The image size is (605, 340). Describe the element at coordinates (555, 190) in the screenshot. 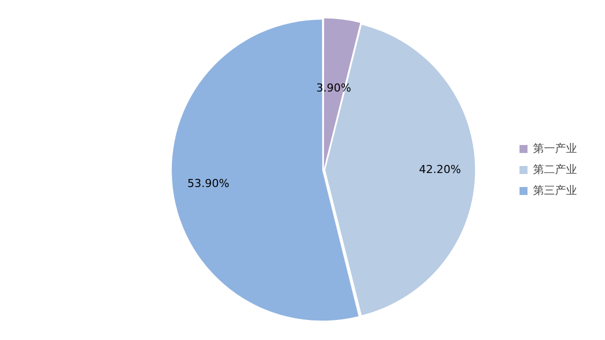

I see `legend-label: 第三产业` at that location.